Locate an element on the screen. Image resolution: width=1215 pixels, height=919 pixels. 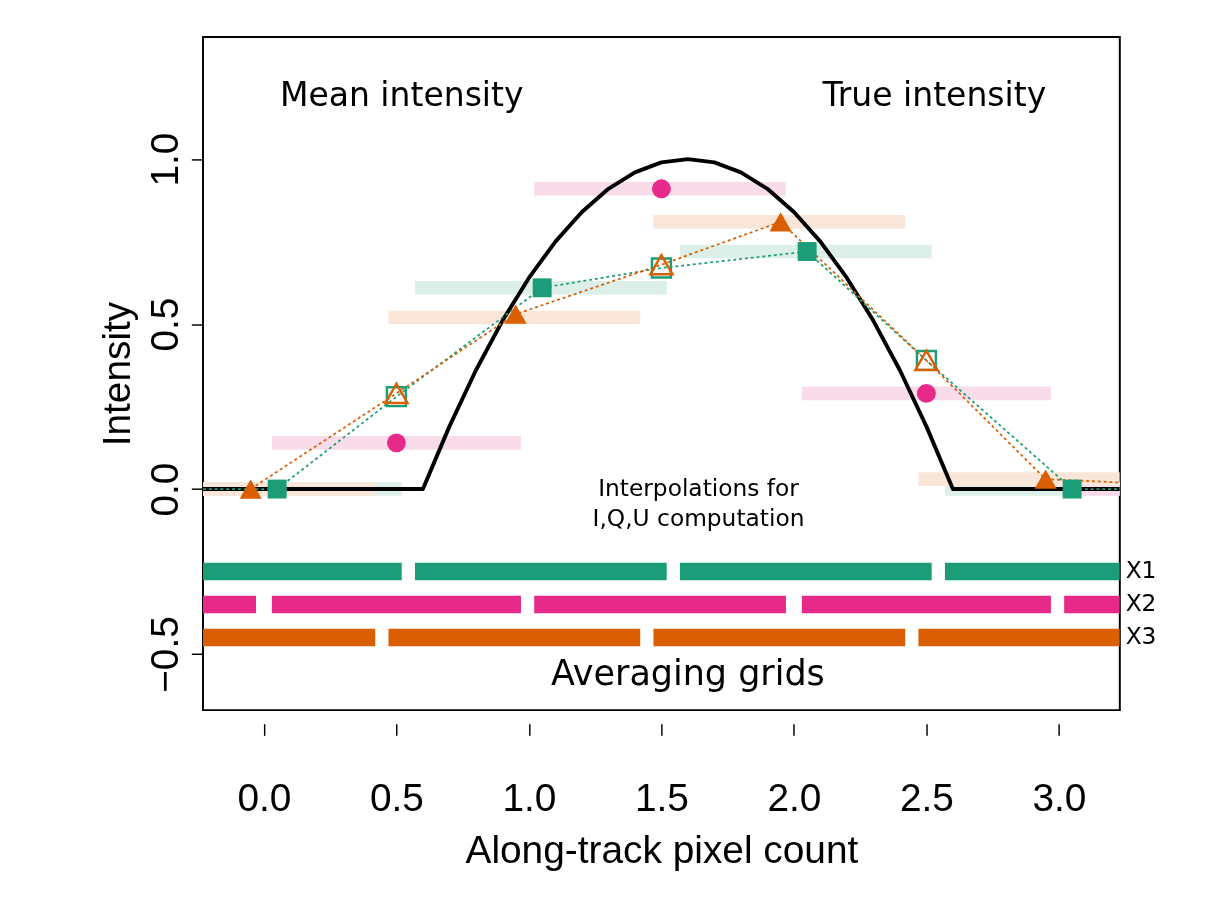
annotation: Averaging grids is located at coordinates (687, 672).